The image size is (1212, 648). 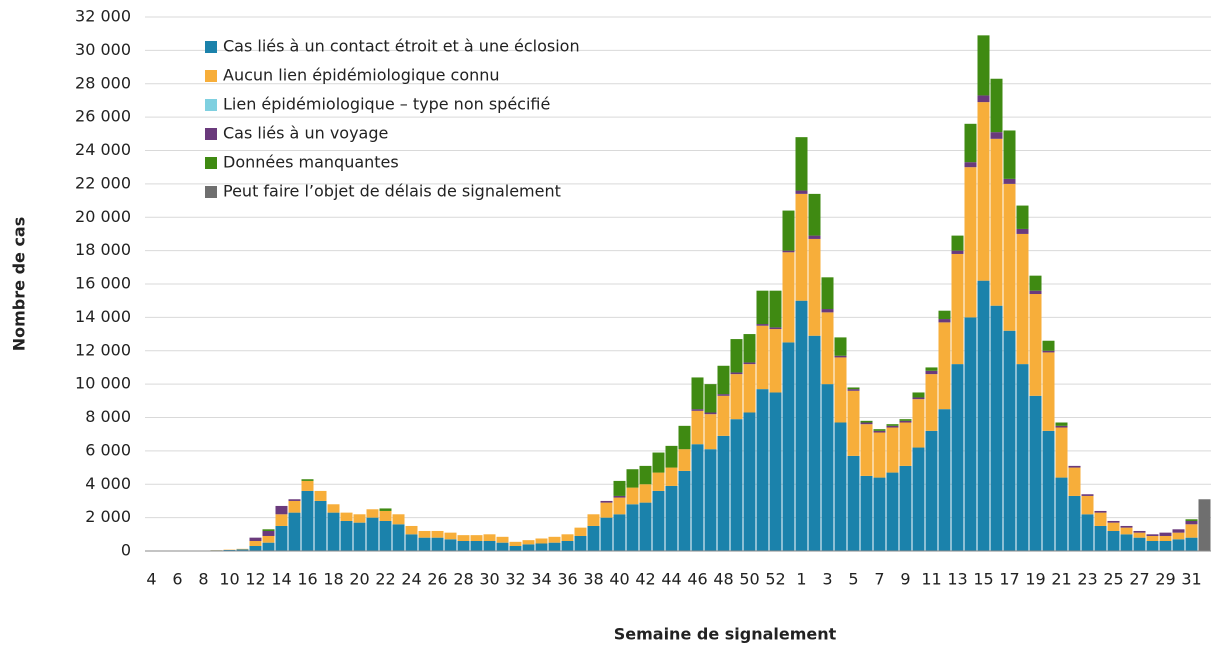 What do you see at coordinates (359, 579) in the screenshot?
I see `x-tick-label: 20` at bounding box center [359, 579].